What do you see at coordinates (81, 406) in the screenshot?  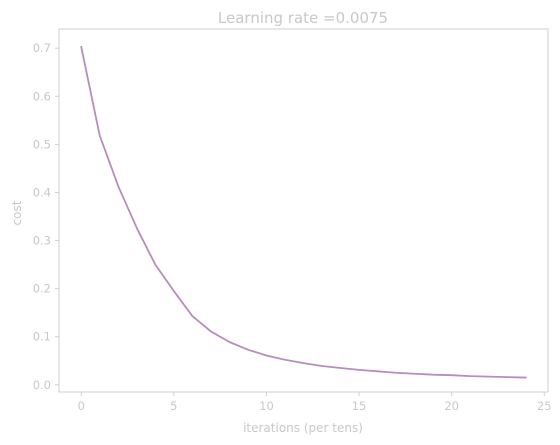 I see `x-tick-label: 0` at bounding box center [81, 406].